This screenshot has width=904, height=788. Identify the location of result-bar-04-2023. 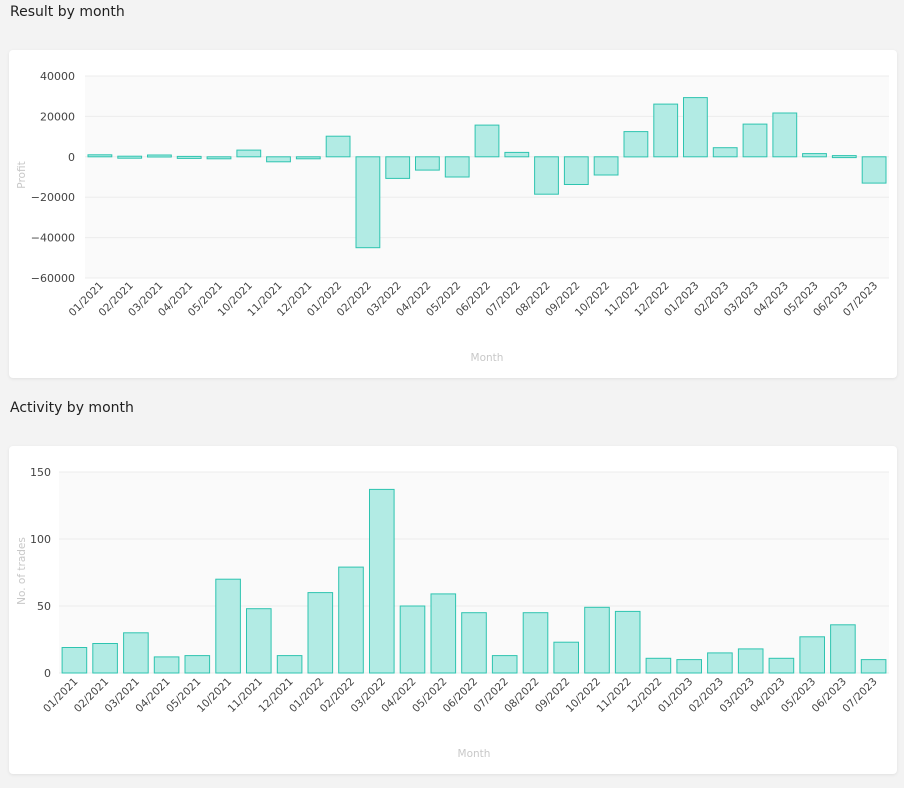
(785, 135).